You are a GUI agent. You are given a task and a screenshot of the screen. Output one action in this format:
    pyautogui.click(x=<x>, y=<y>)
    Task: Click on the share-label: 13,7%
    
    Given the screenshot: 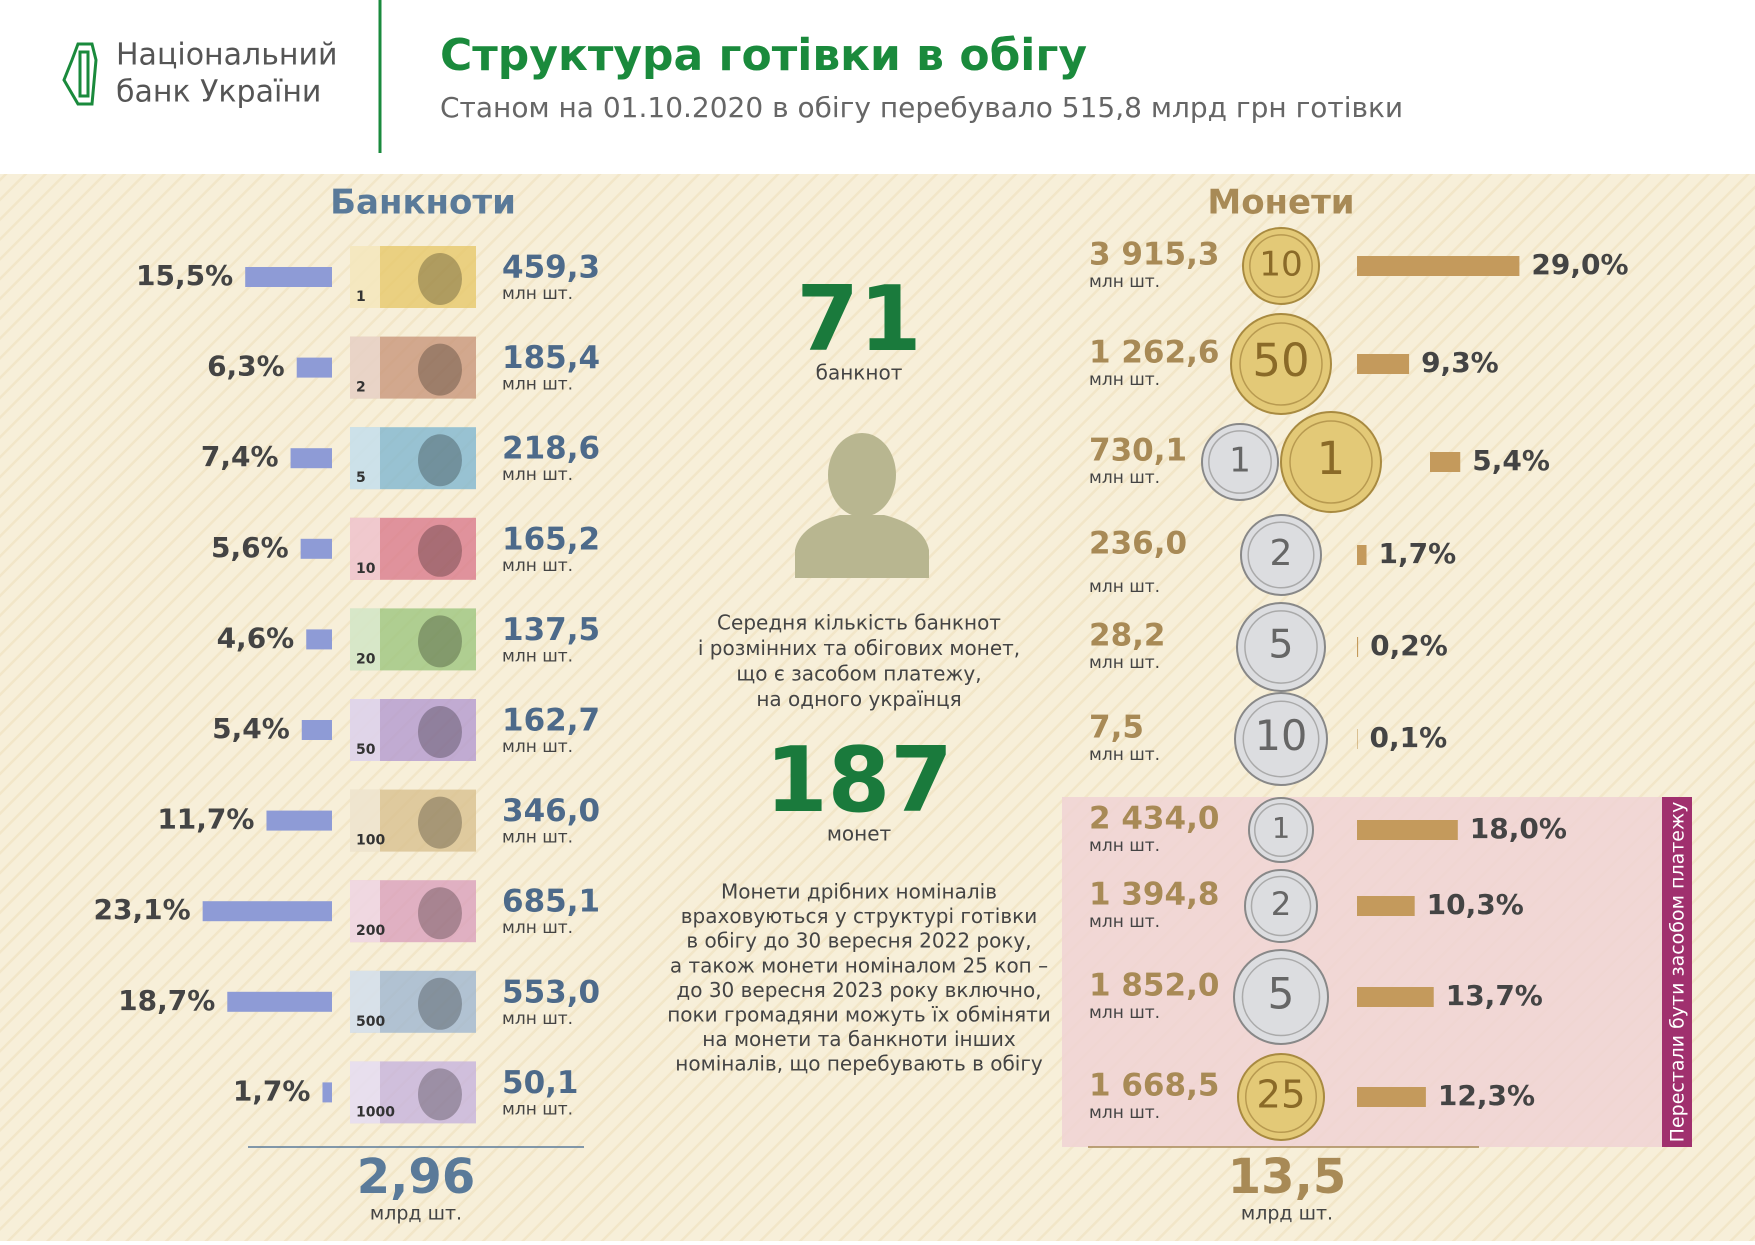 What is the action you would take?
    pyautogui.click(x=1494, y=995)
    